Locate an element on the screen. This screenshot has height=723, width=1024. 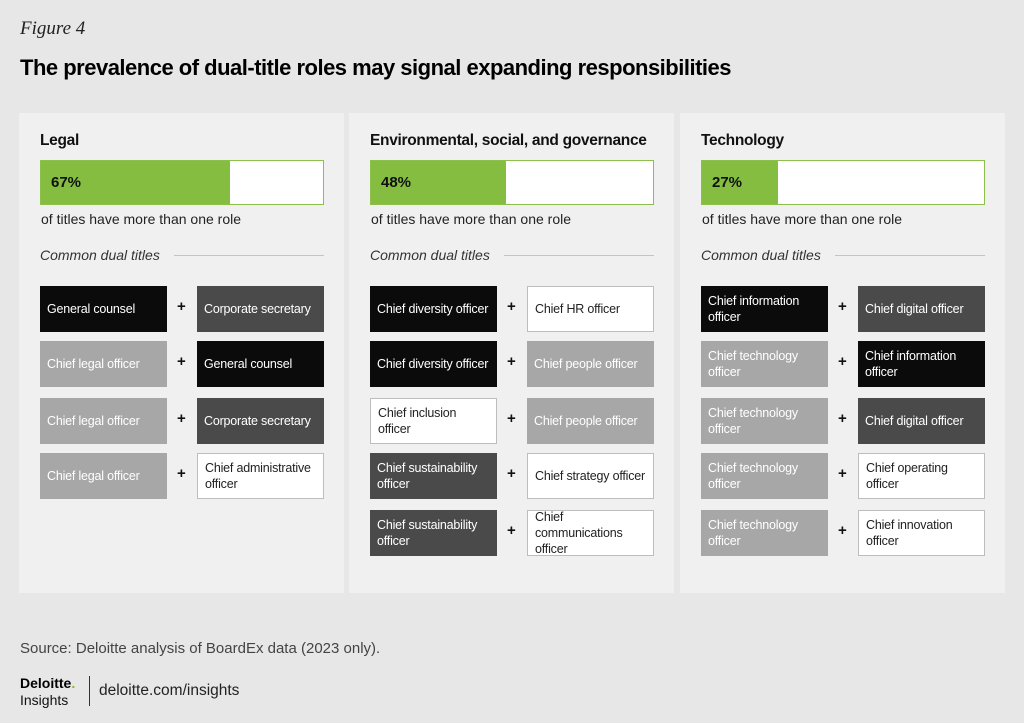
divider is located at coordinates (89, 691).